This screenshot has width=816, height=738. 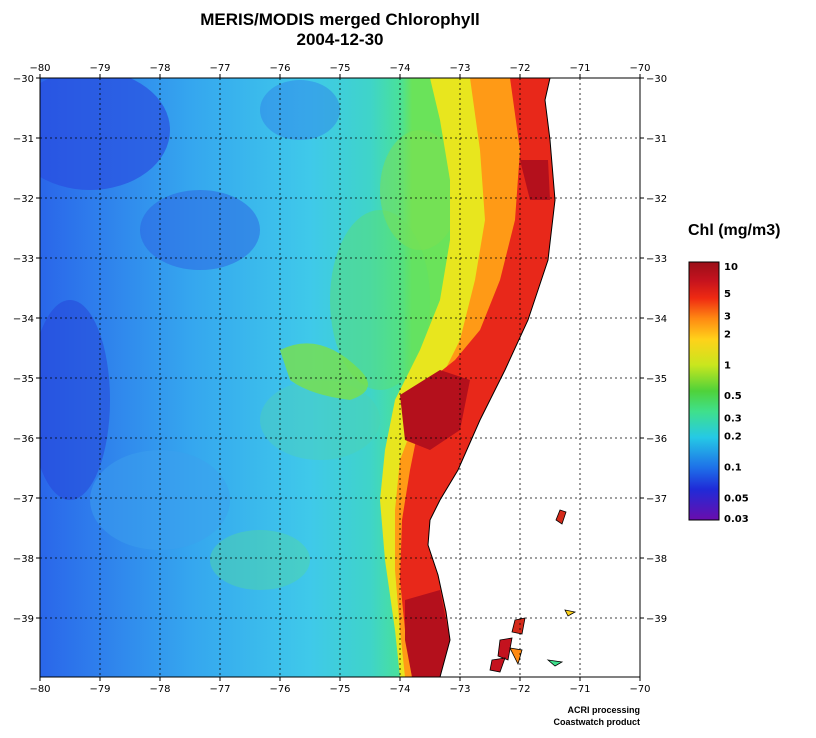 I want to click on lat-tick-label-left: −36, so click(x=23, y=439).